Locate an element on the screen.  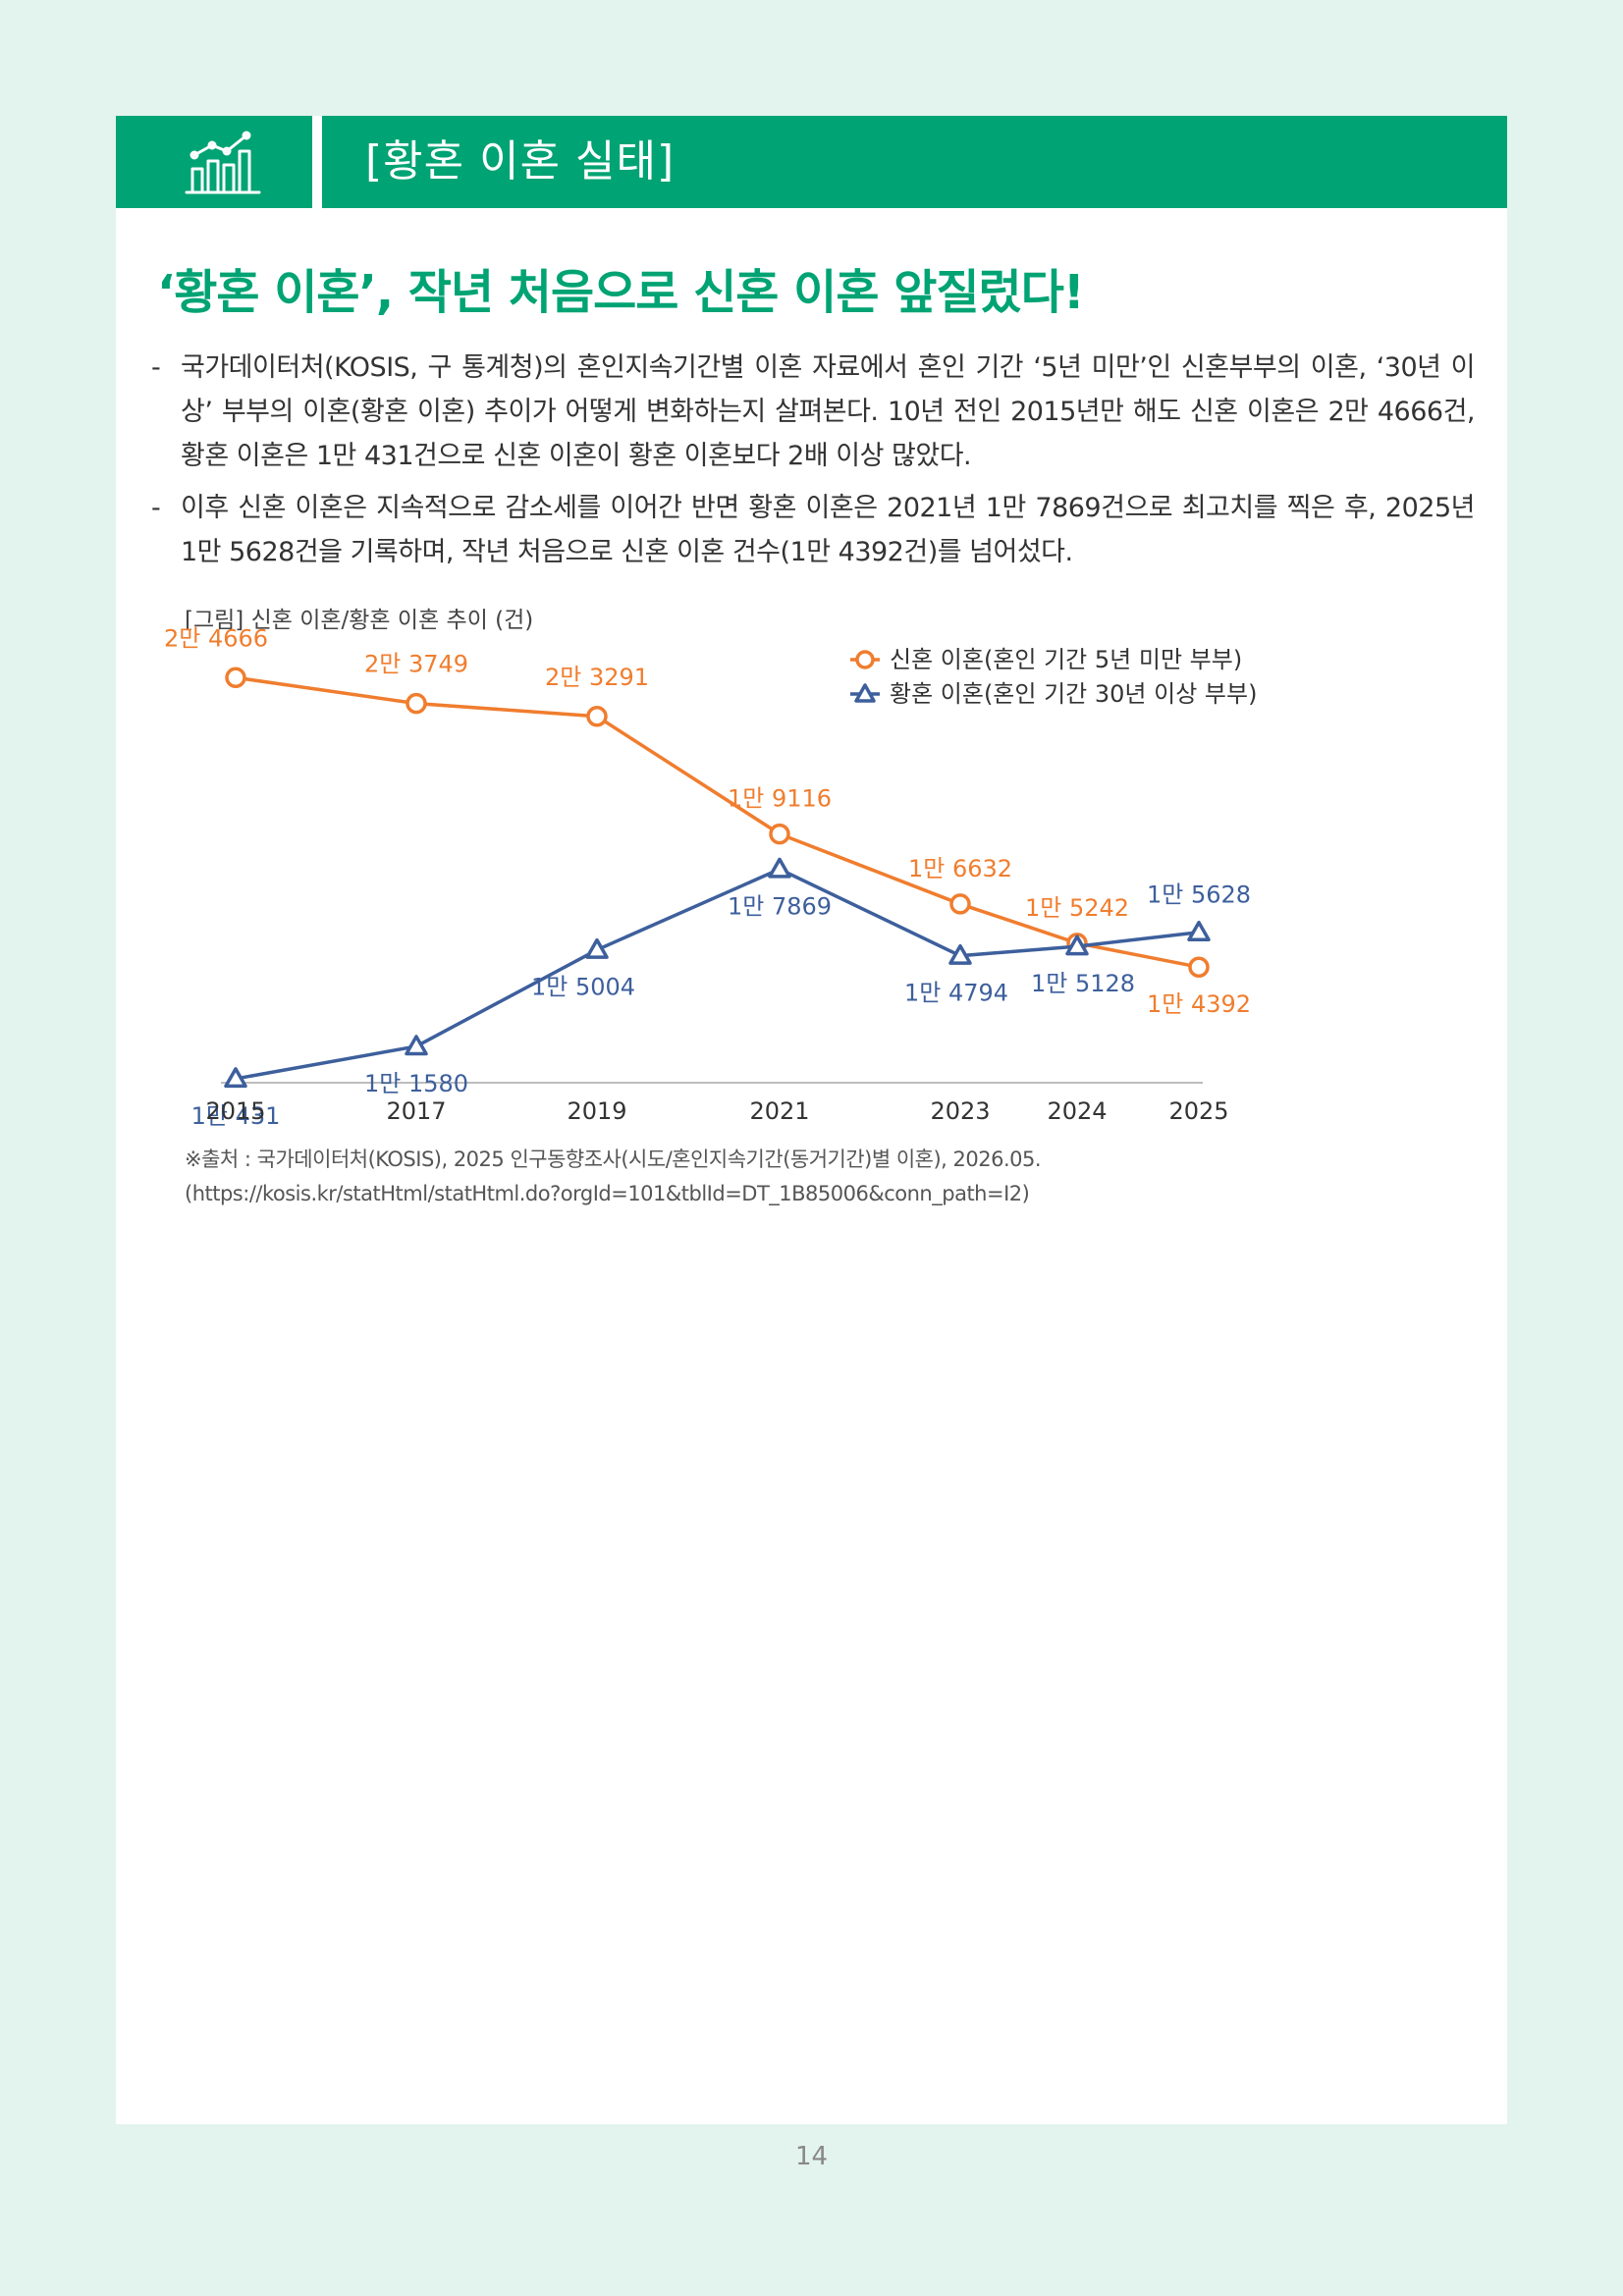
data-label: 1만 4794 is located at coordinates (956, 994).